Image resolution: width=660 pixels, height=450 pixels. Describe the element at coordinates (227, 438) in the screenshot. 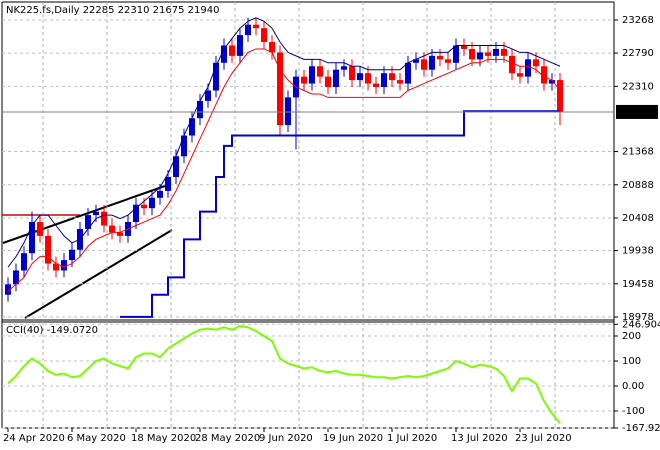

I see `x-tick-label: 28 May 2020` at that location.